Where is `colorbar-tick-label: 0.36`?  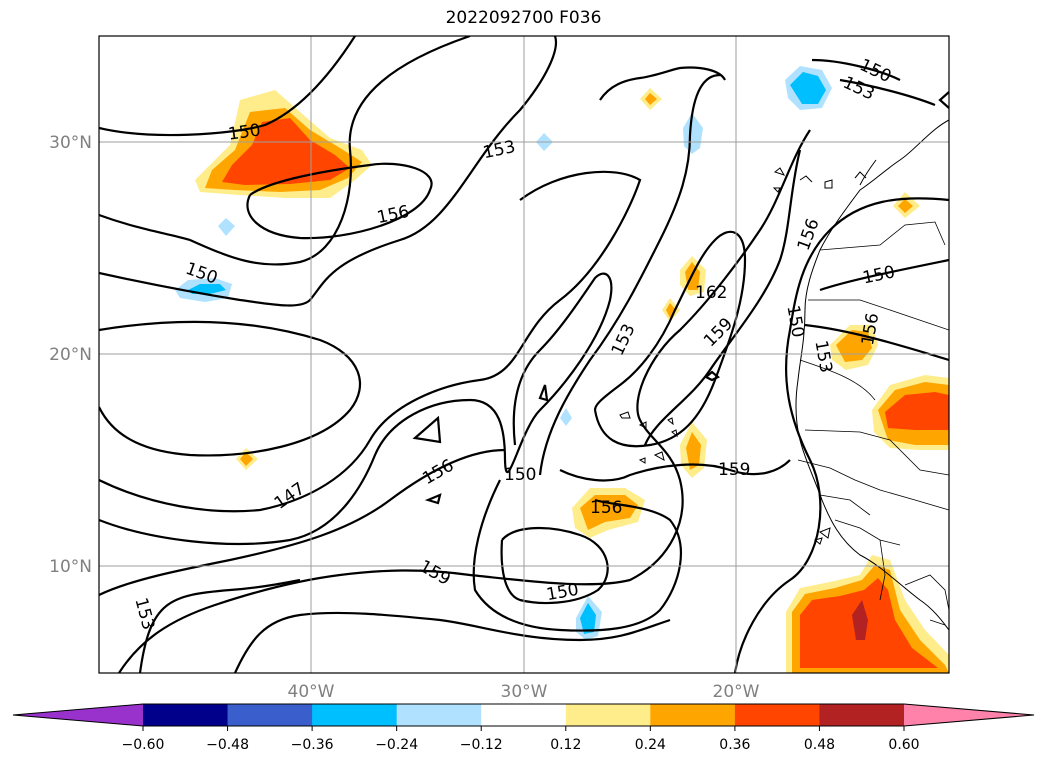 colorbar-tick-label: 0.36 is located at coordinates (734, 745).